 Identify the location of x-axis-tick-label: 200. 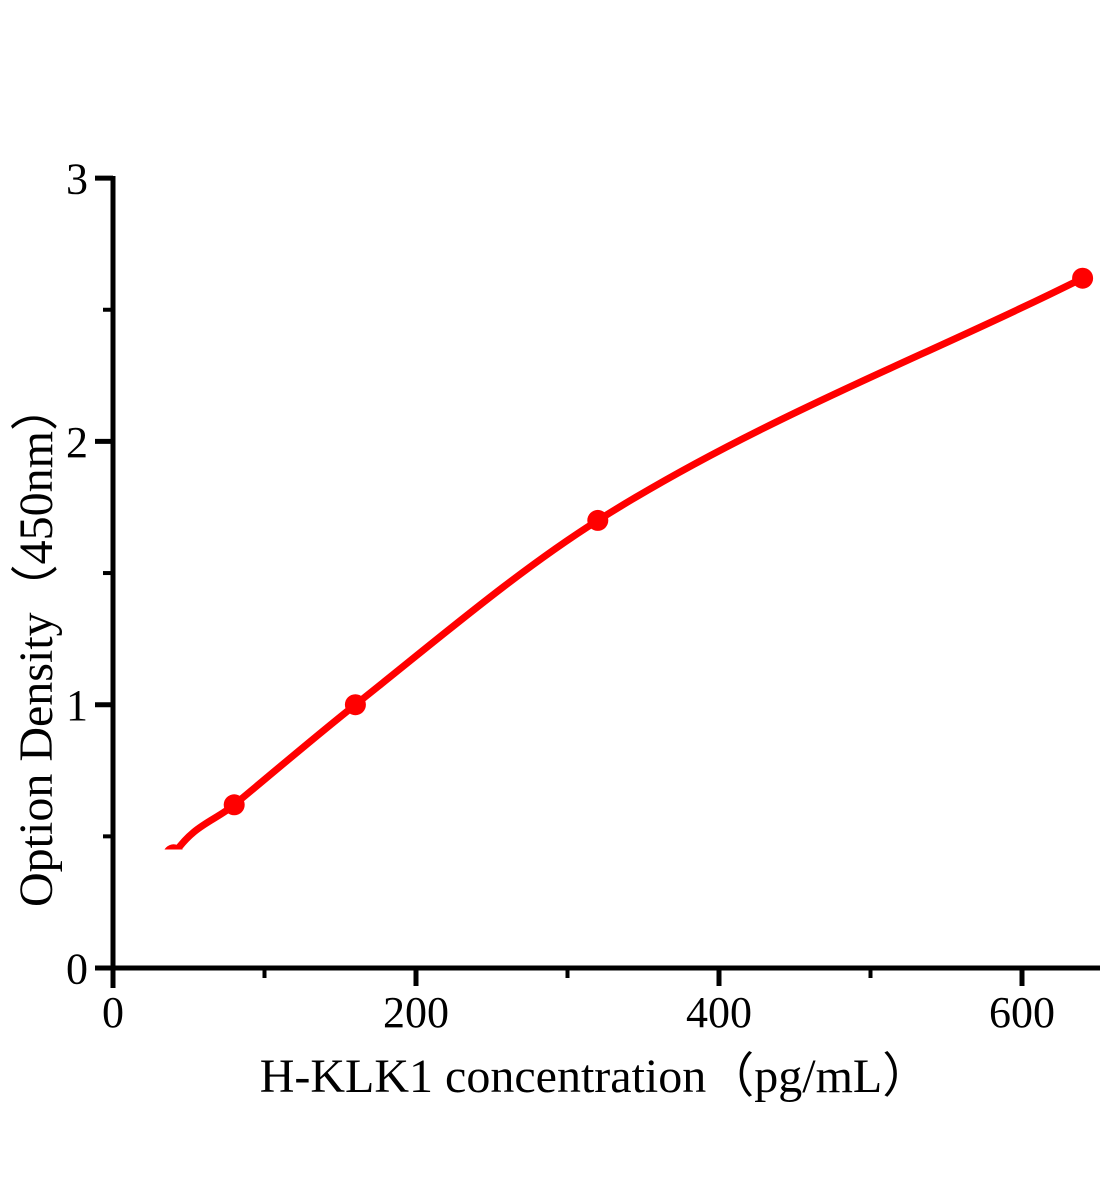
(416, 1012).